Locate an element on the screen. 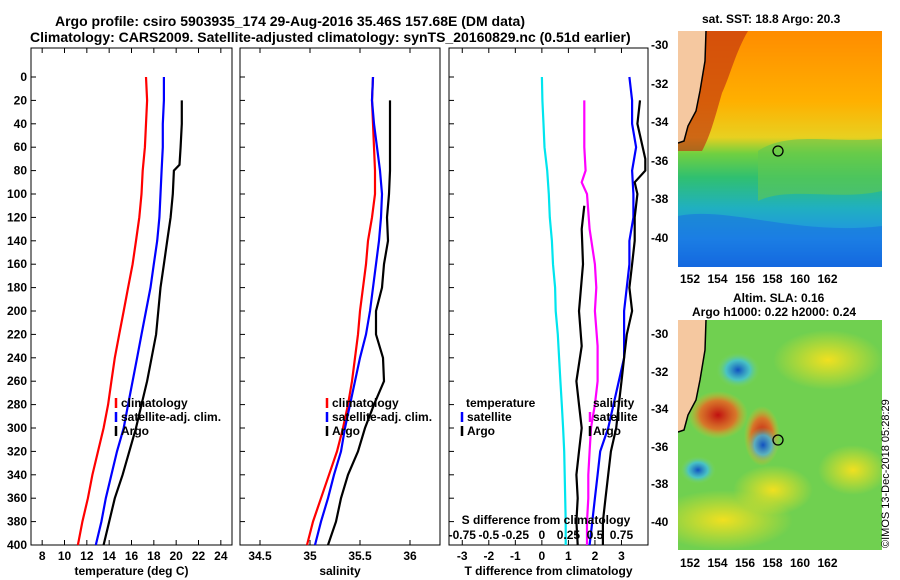 This screenshot has height=580, width=900. x-tick-label: 35 is located at coordinates (310, 556).